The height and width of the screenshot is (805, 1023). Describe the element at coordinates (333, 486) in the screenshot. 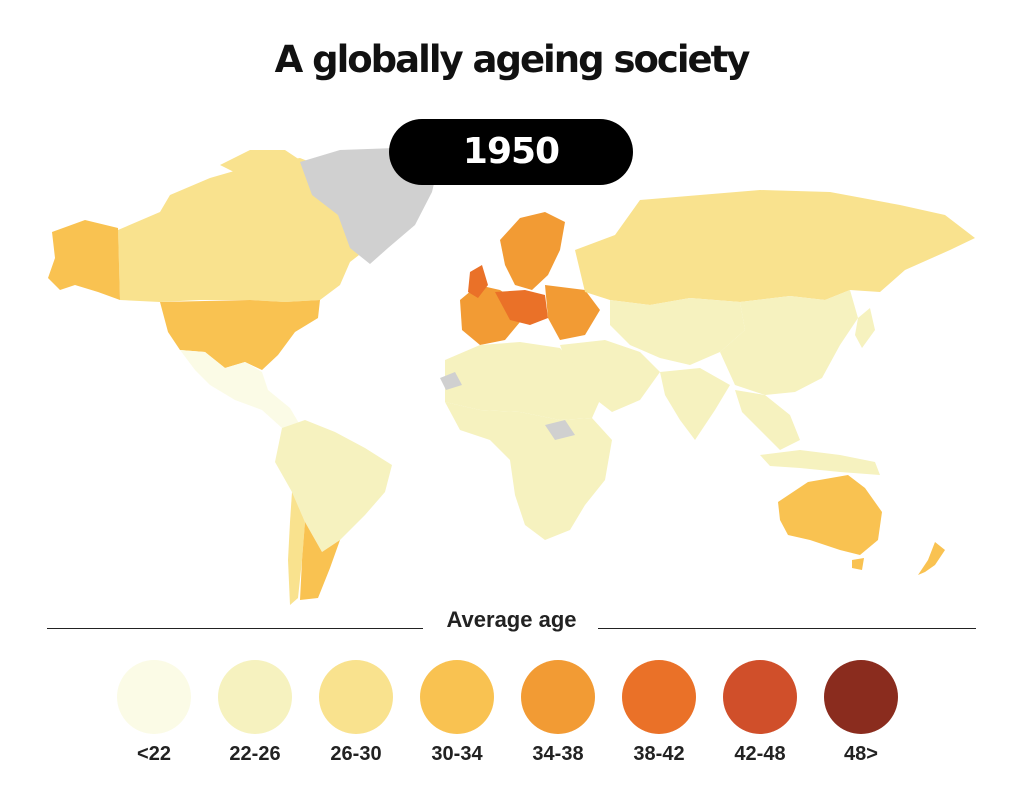

I see `region-south-america-north` at that location.